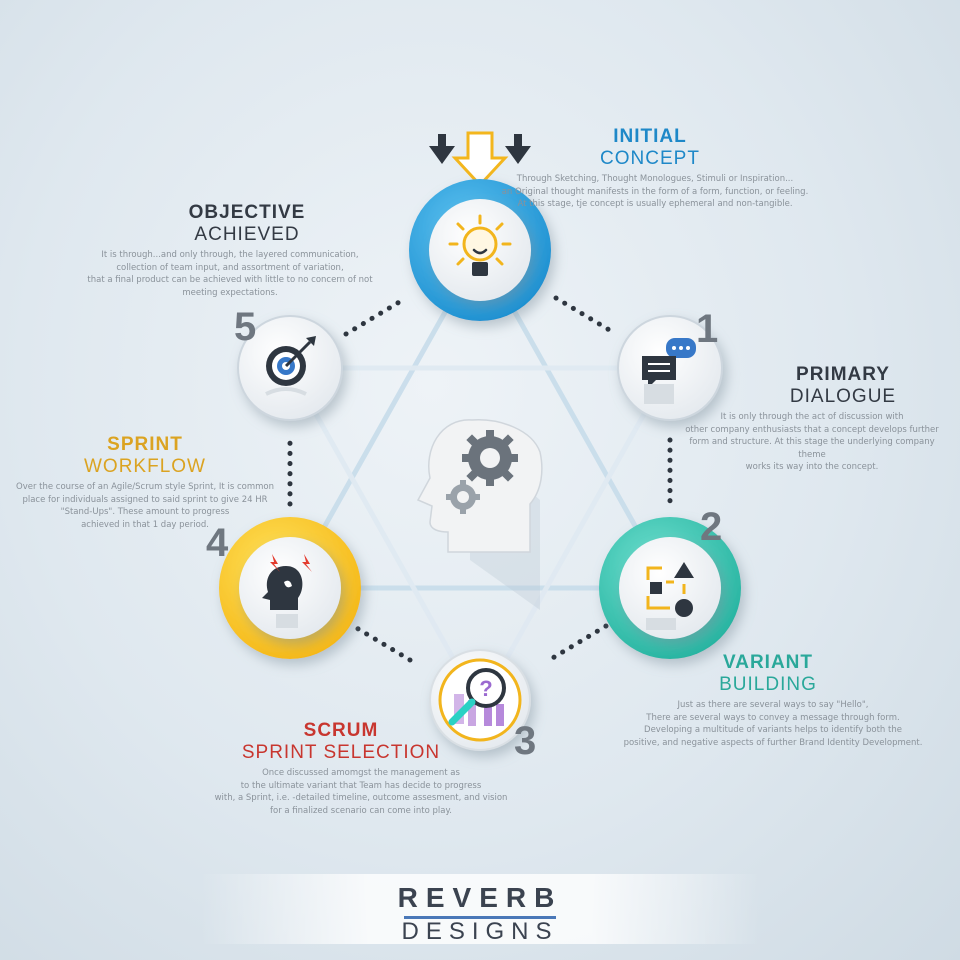 This screenshot has width=960, height=960. What do you see at coordinates (480, 245) in the screenshot?
I see `lightbulb-icon` at bounding box center [480, 245].